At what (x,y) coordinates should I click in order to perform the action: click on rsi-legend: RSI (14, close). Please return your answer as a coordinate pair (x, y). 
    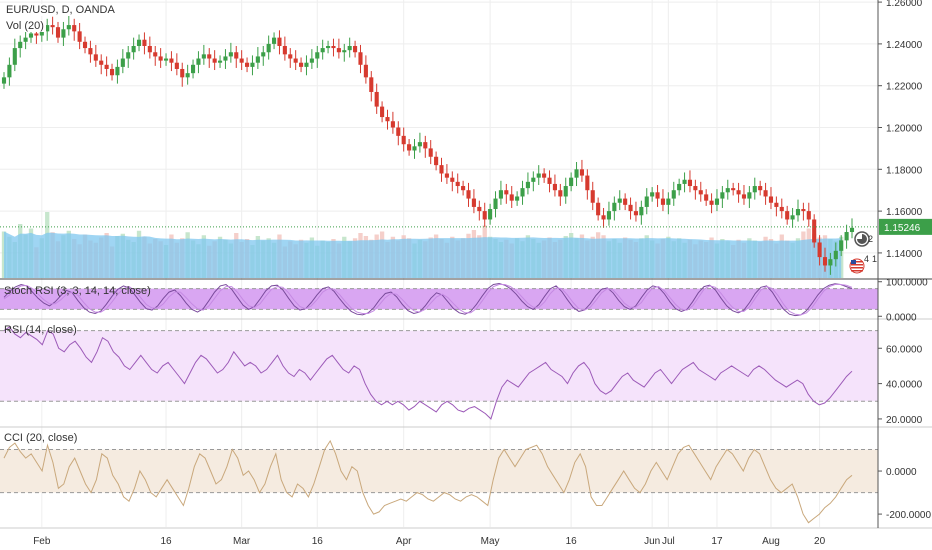
    Looking at the image, I should click on (40, 330).